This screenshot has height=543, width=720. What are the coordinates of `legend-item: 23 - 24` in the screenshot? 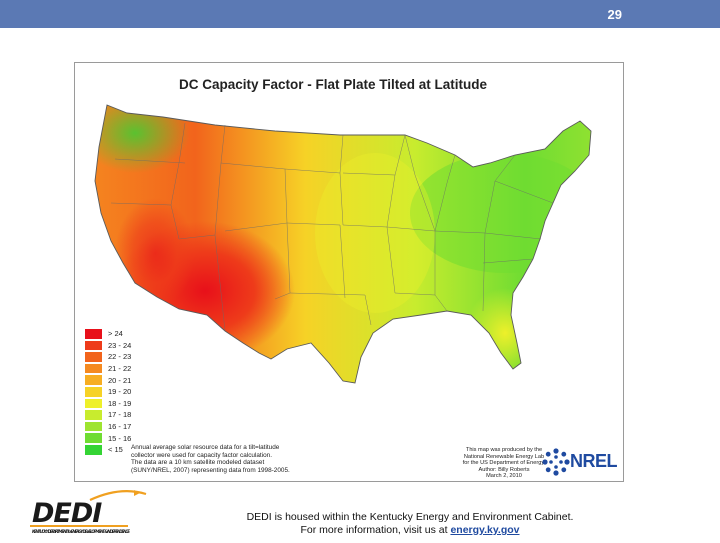 It's located at (108, 346).